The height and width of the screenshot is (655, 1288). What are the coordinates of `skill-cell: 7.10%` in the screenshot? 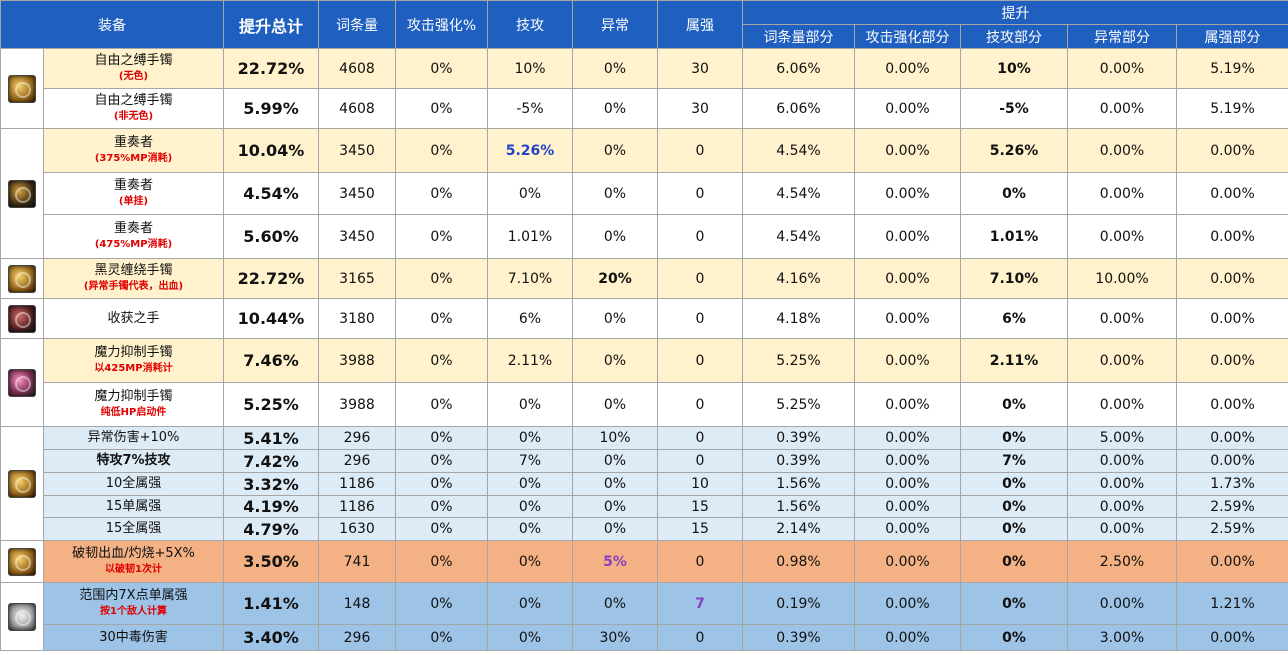 It's located at (530, 278).